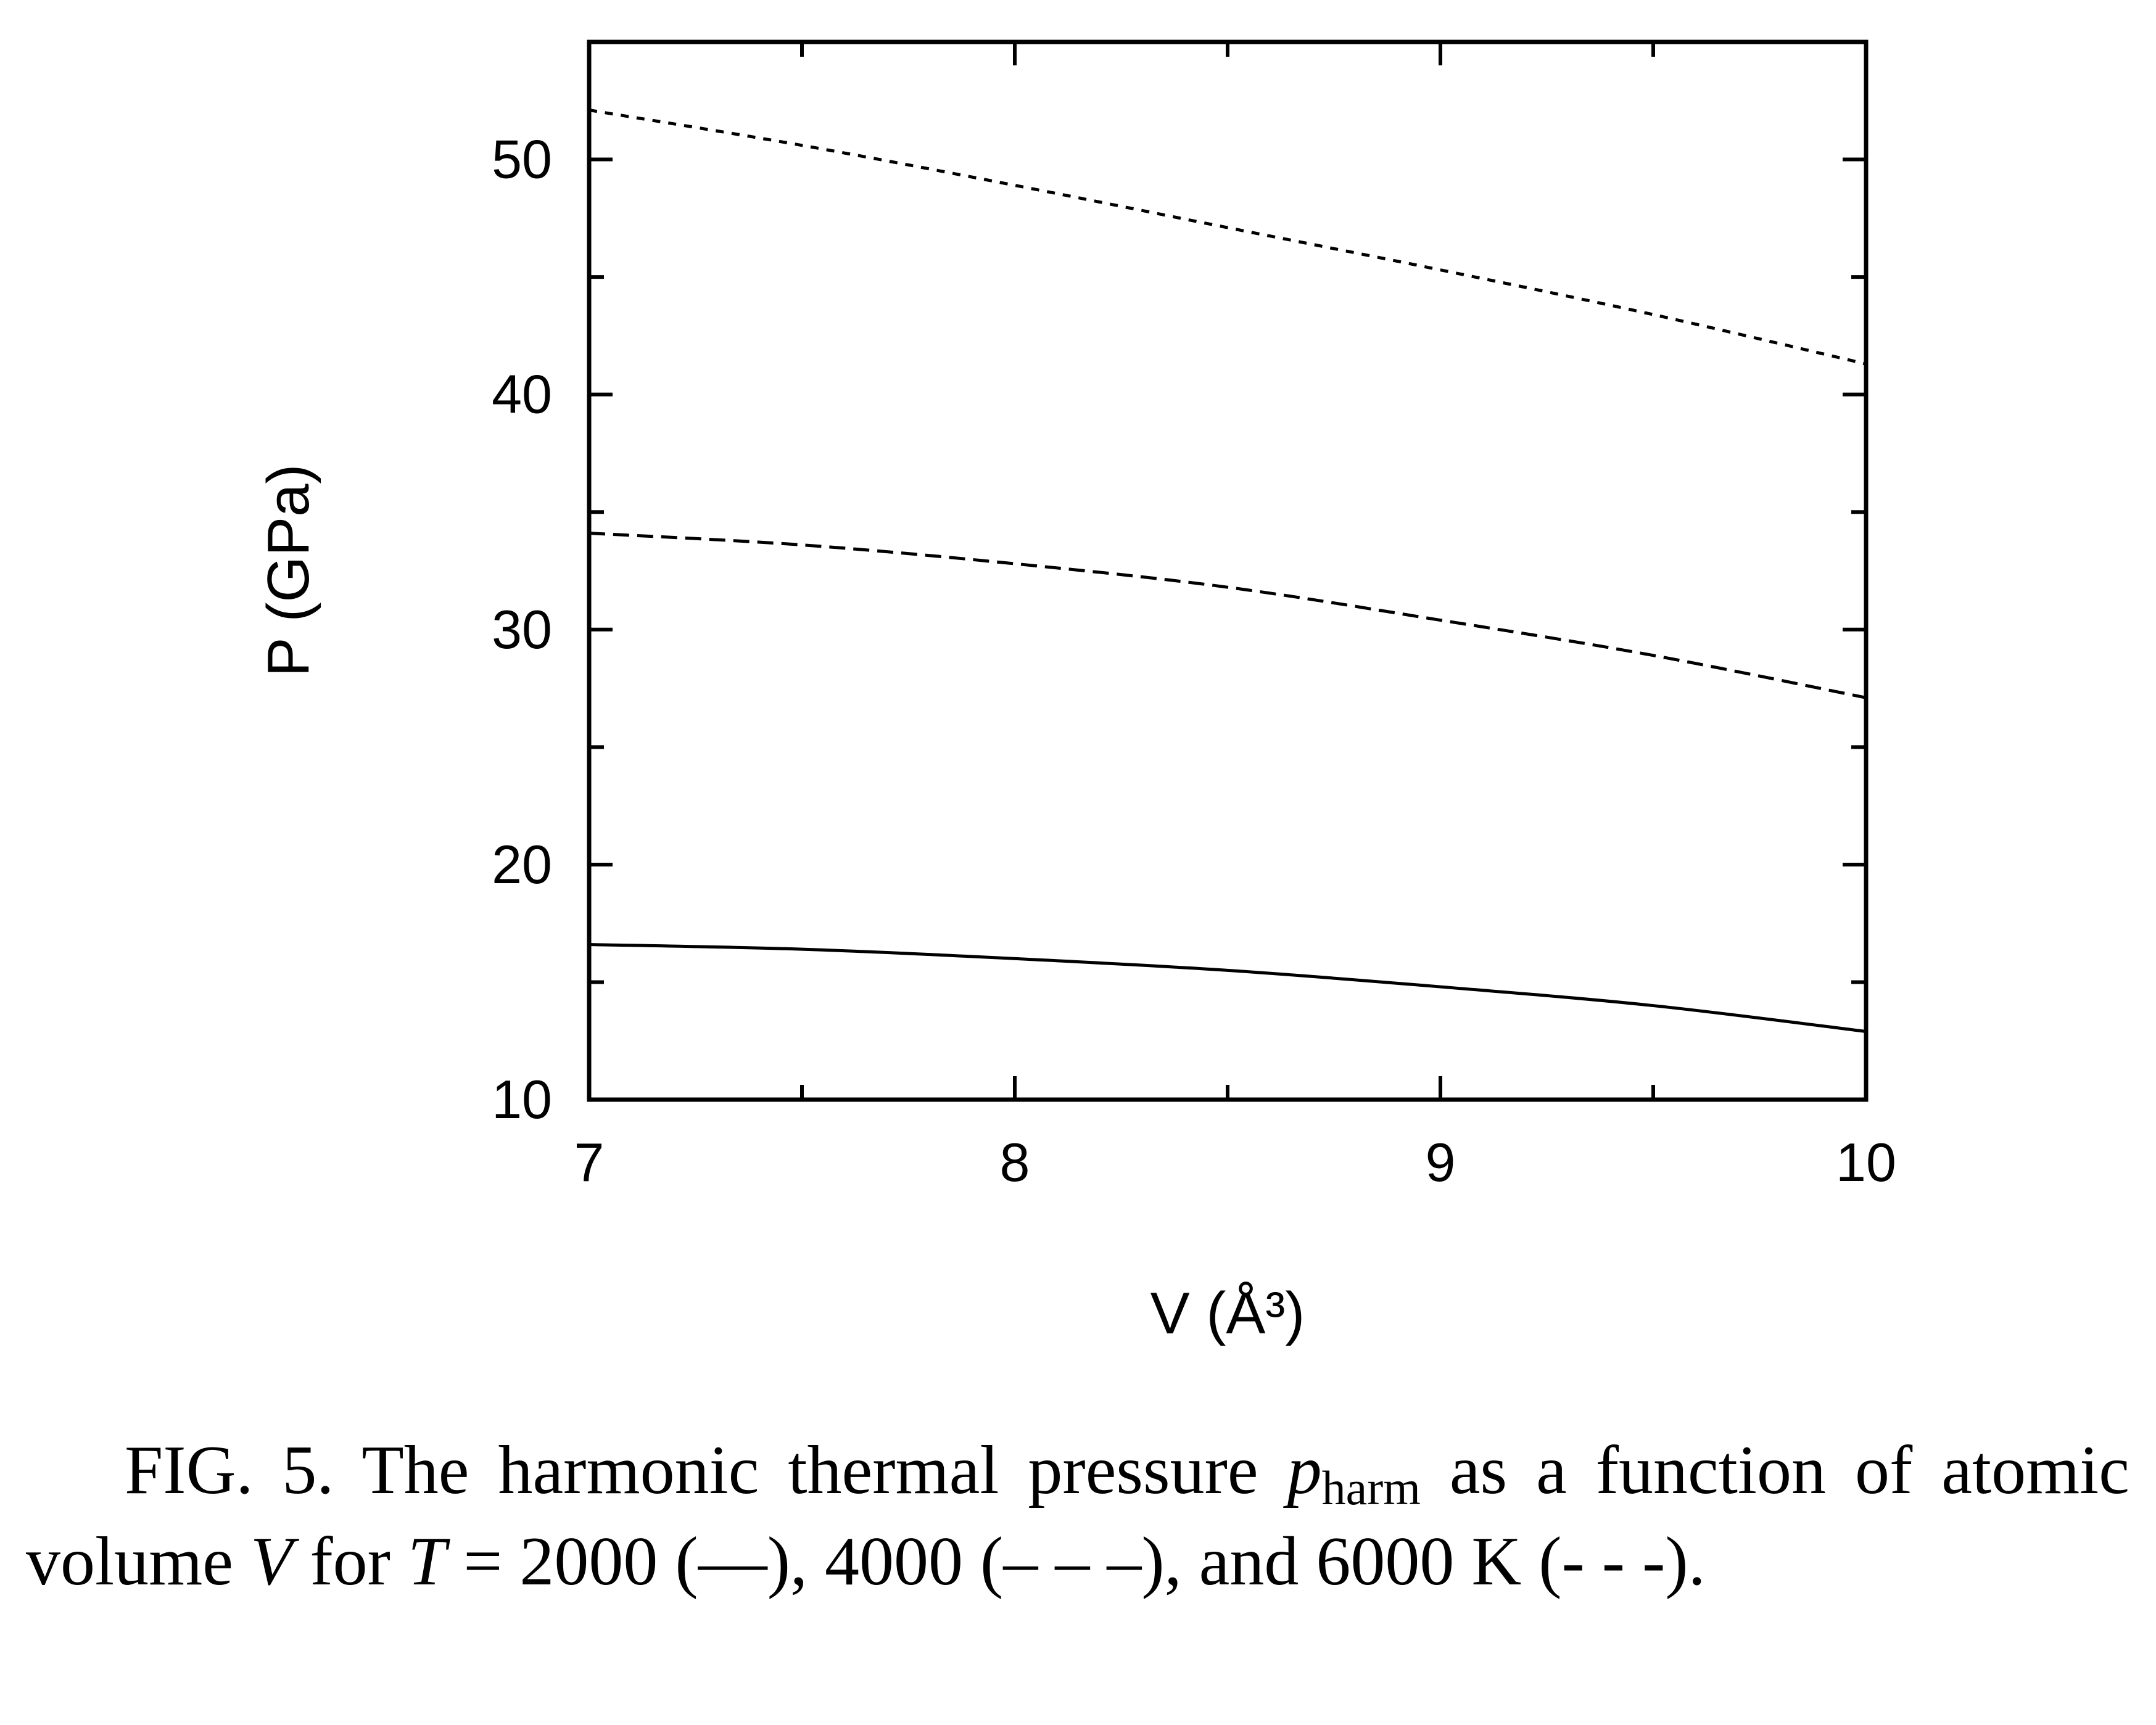 The width and height of the screenshot is (2156, 1725). What do you see at coordinates (811, 1470) in the screenshot?
I see `caption-text-1: The harmonic thermal pressure` at bounding box center [811, 1470].